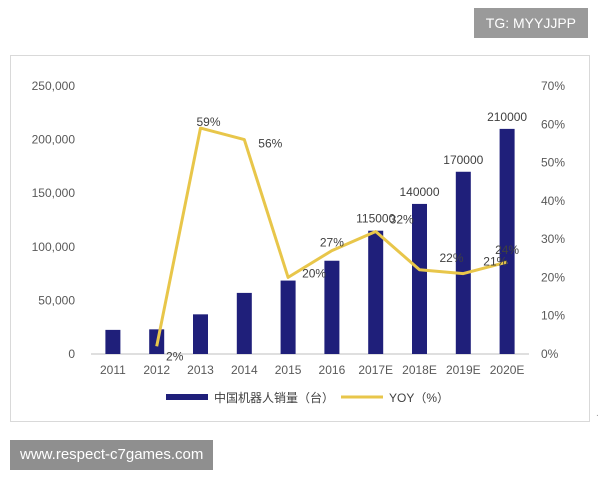 The width and height of the screenshot is (600, 480). I want to click on legend-bar-label: 中国机器人销量（台）, so click(274, 397).